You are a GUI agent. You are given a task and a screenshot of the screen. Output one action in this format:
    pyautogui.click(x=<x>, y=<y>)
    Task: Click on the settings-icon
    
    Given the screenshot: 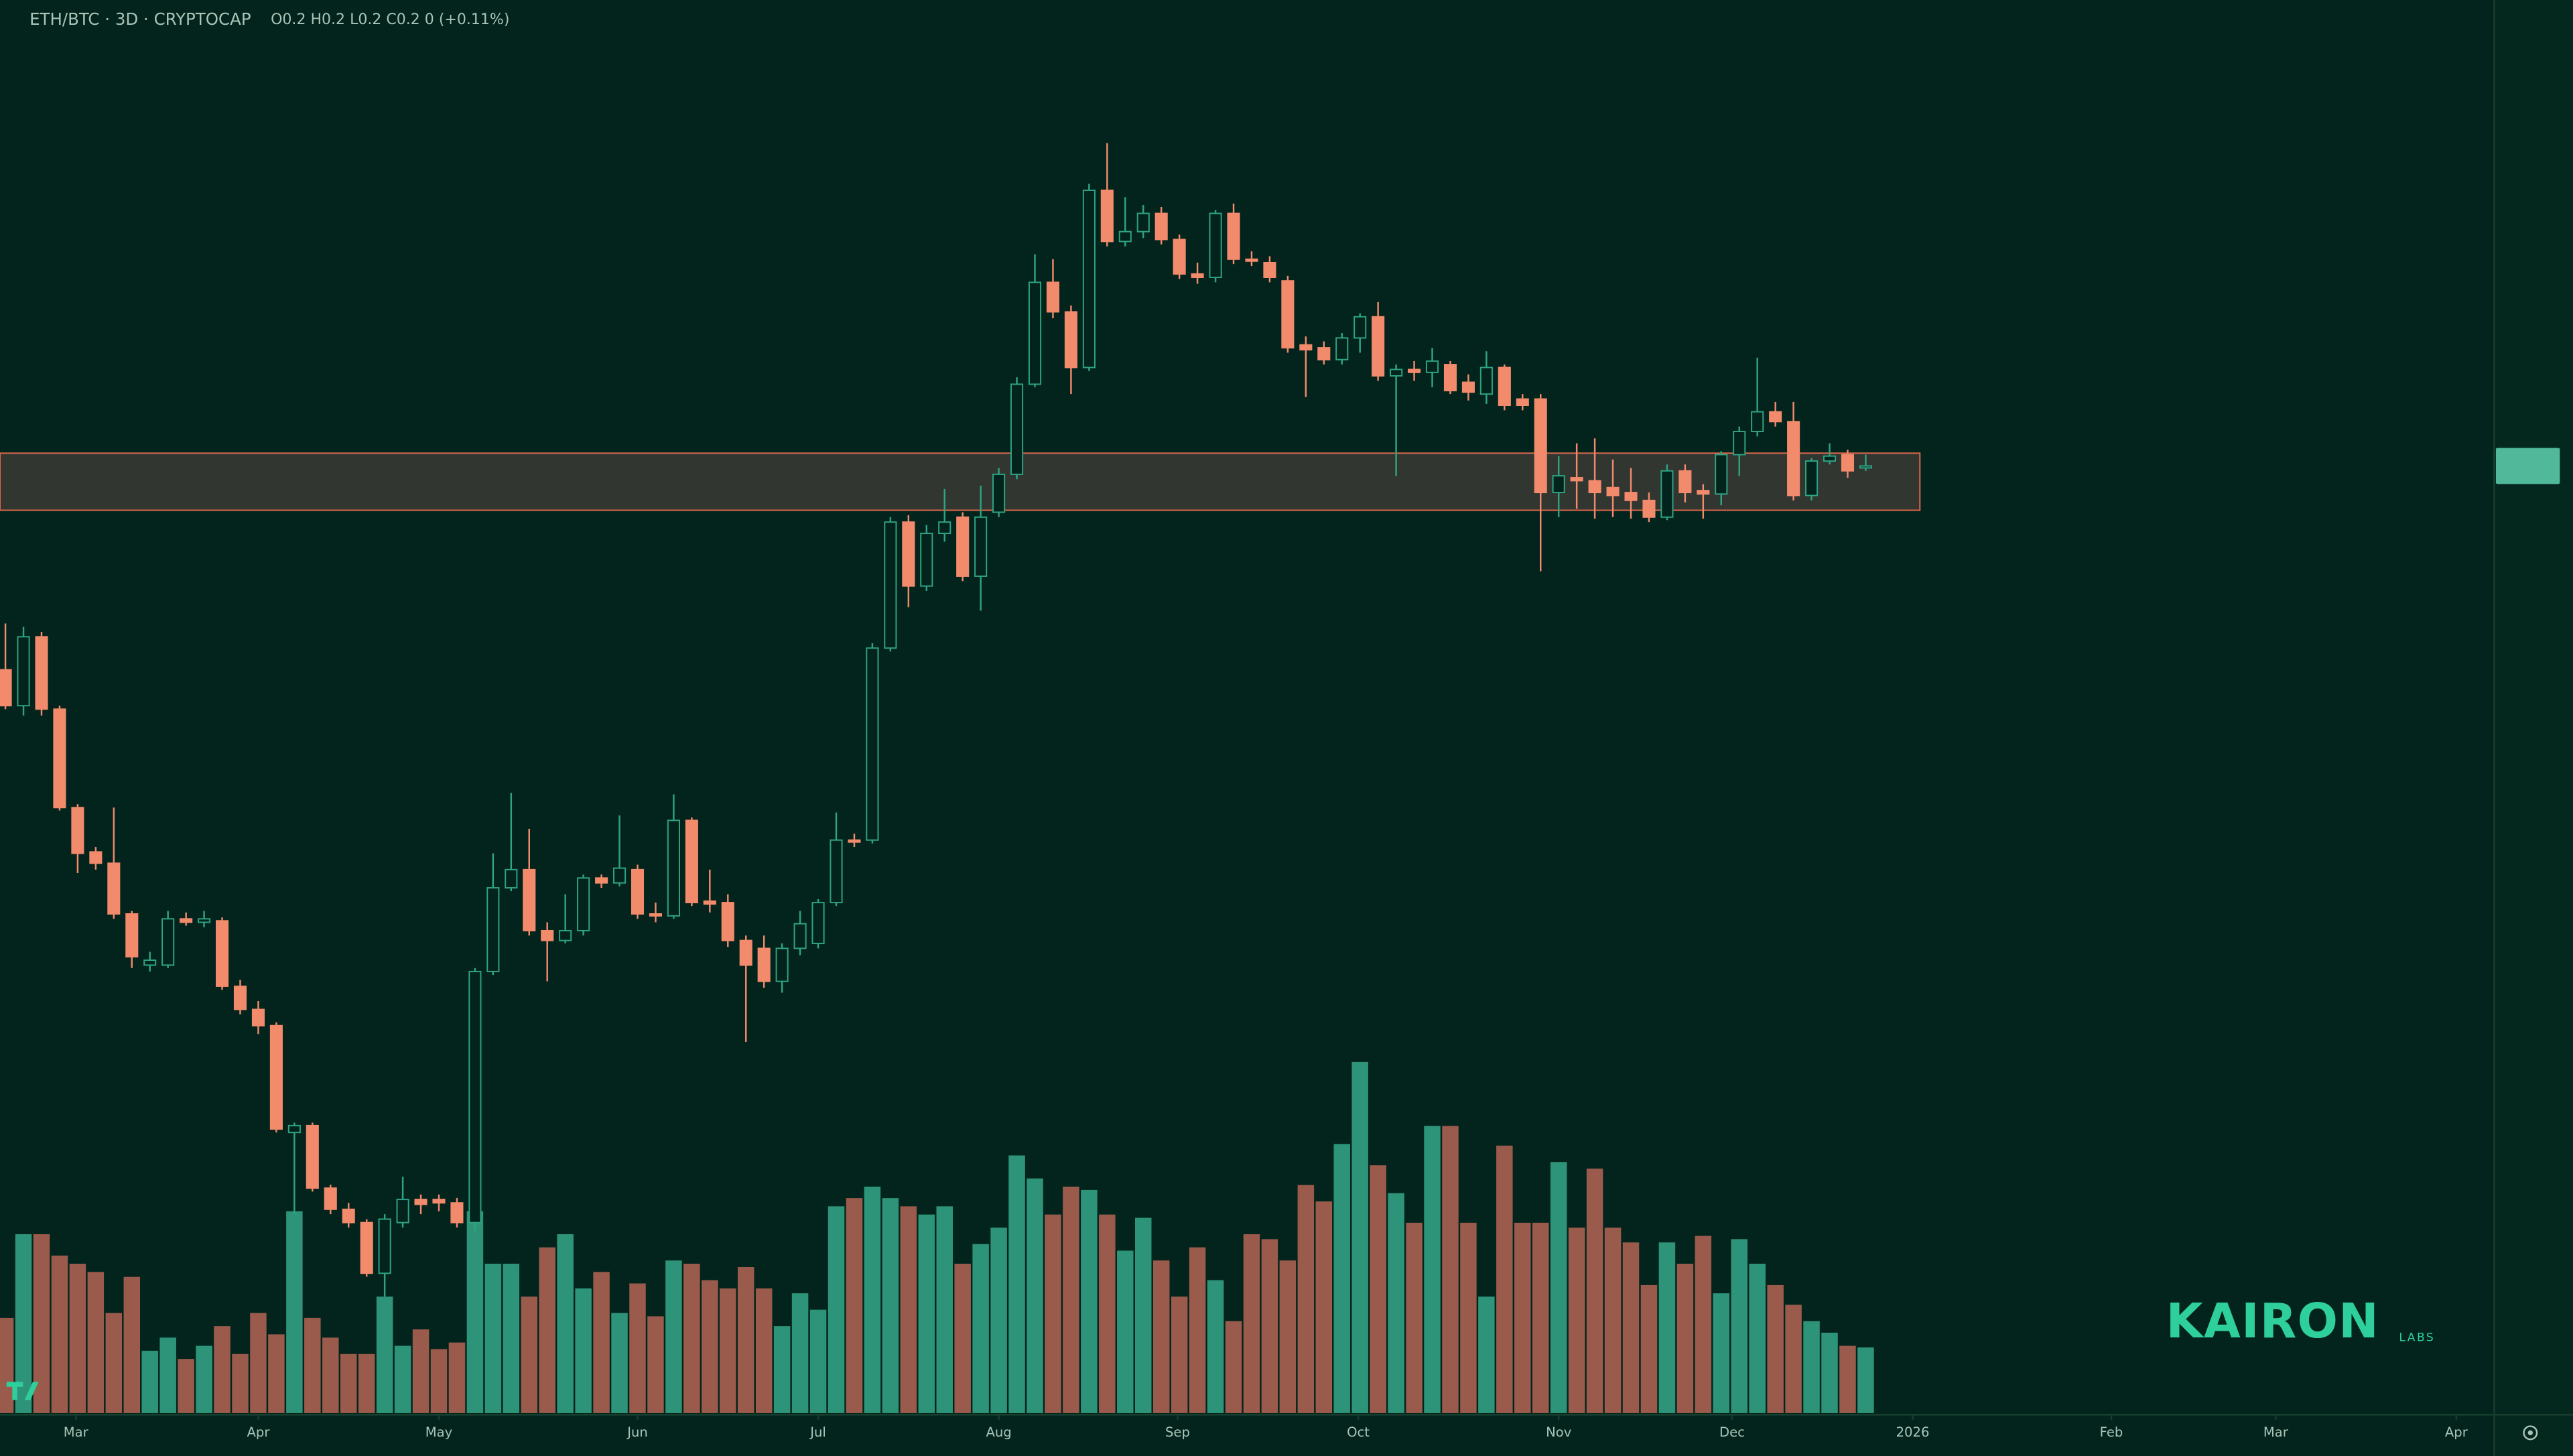 What is the action you would take?
    pyautogui.click(x=2530, y=1433)
    